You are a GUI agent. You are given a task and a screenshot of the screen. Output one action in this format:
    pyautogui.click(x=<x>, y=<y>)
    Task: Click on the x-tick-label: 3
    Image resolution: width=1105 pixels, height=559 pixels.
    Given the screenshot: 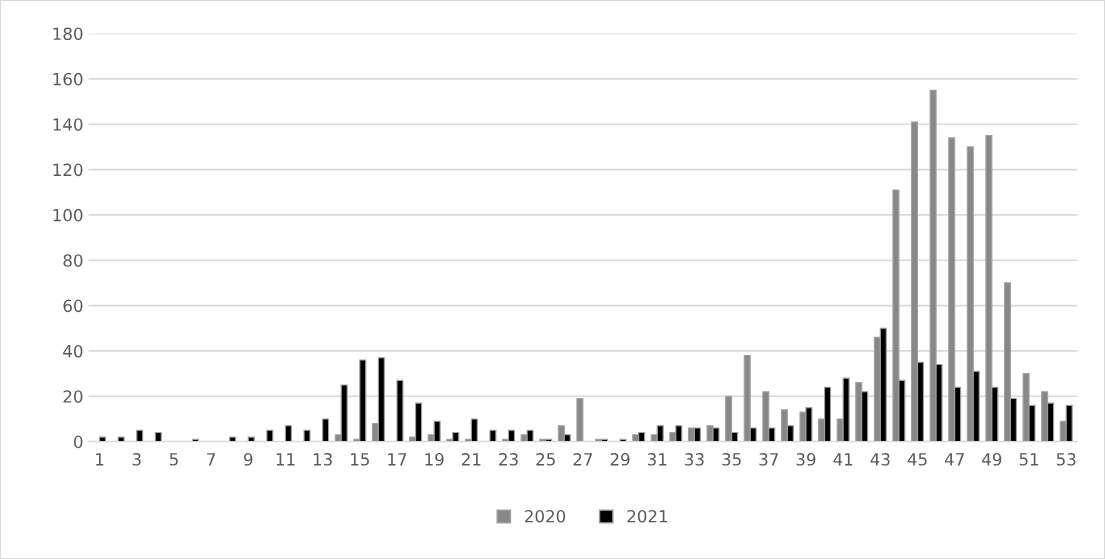 What is the action you would take?
    pyautogui.click(x=136, y=459)
    